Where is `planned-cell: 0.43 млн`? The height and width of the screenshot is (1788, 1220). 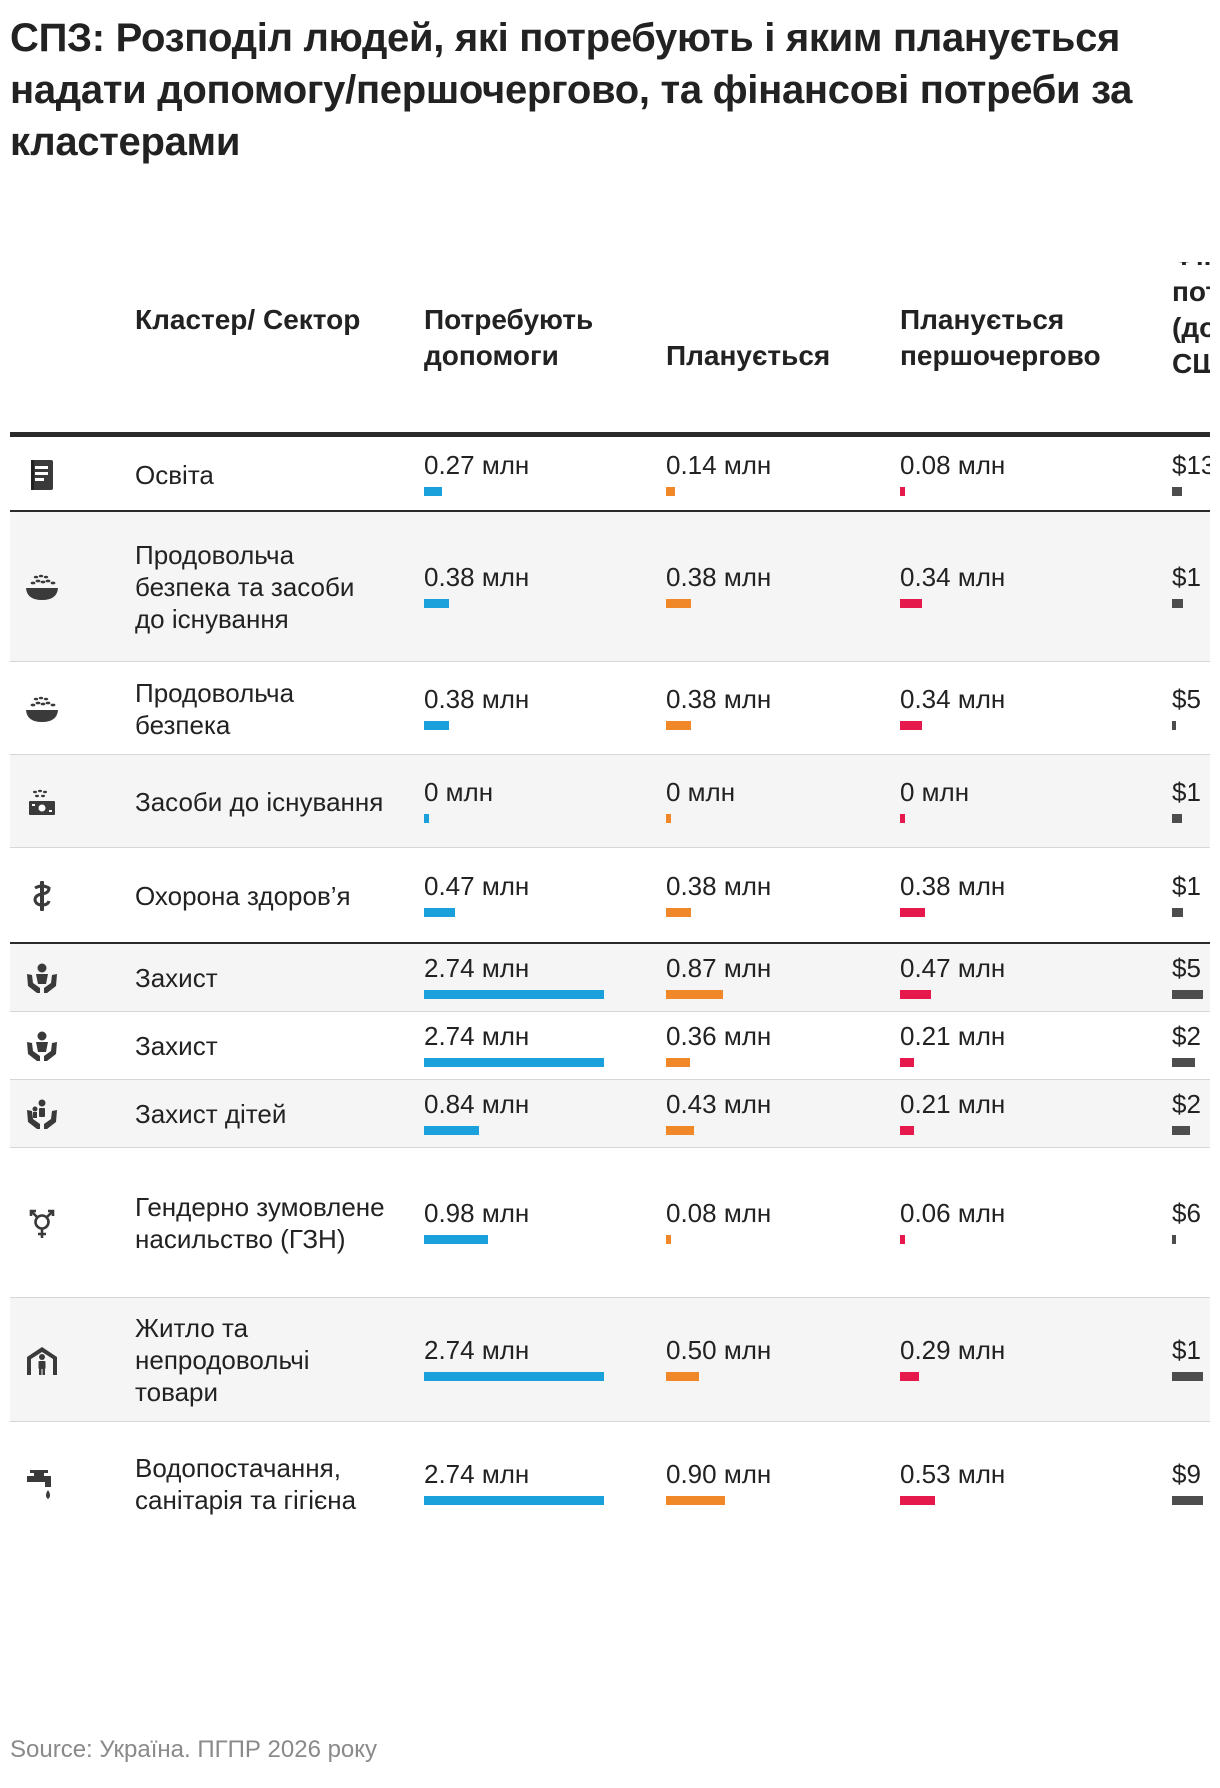 planned-cell: 0.43 млн is located at coordinates (719, 1112).